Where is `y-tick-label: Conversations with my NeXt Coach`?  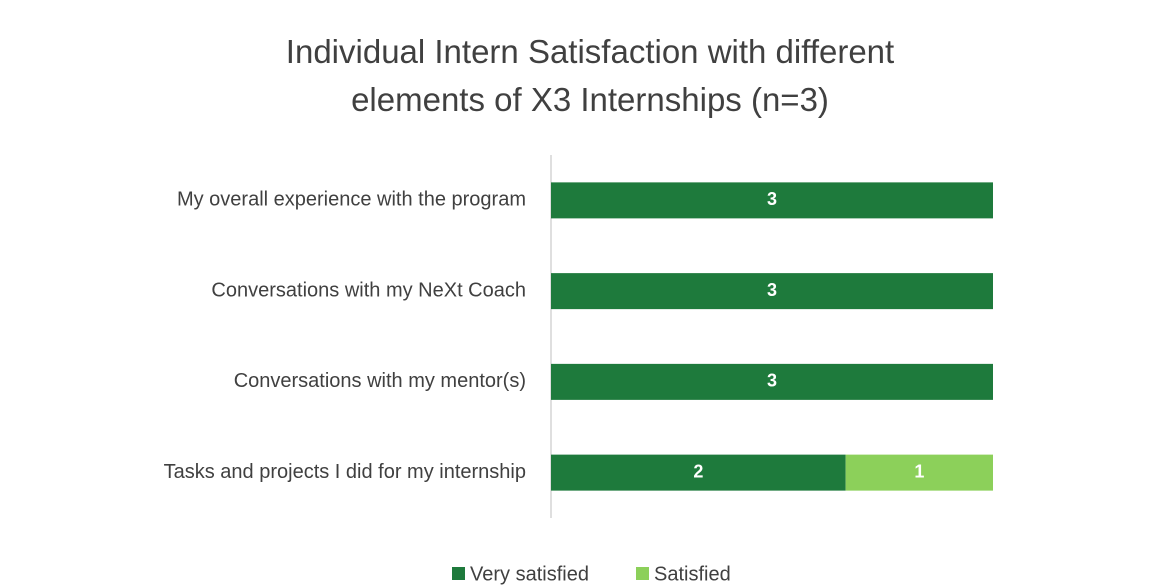 y-tick-label: Conversations with my NeXt Coach is located at coordinates (368, 290).